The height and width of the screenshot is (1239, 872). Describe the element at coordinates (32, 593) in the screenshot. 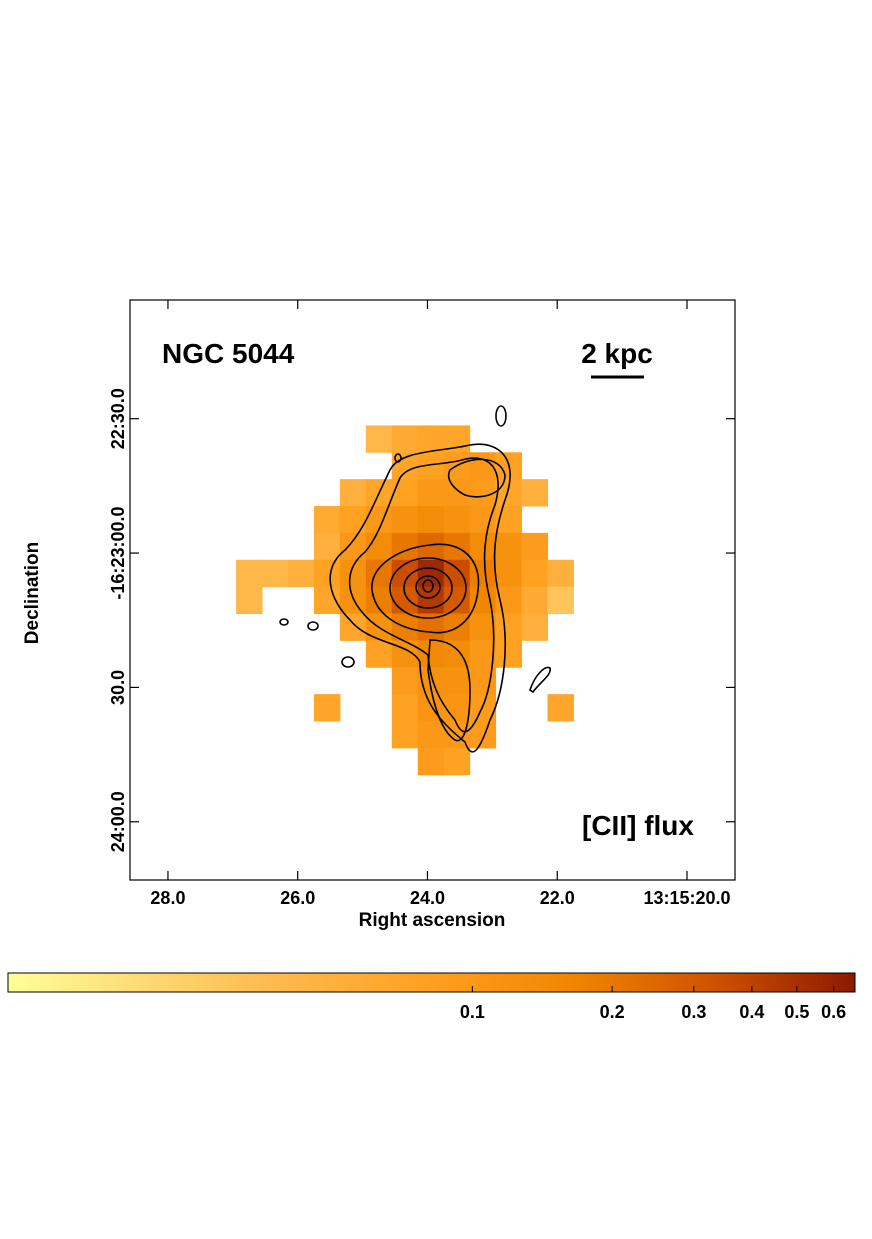

I see `y-axis-label: Declination` at that location.